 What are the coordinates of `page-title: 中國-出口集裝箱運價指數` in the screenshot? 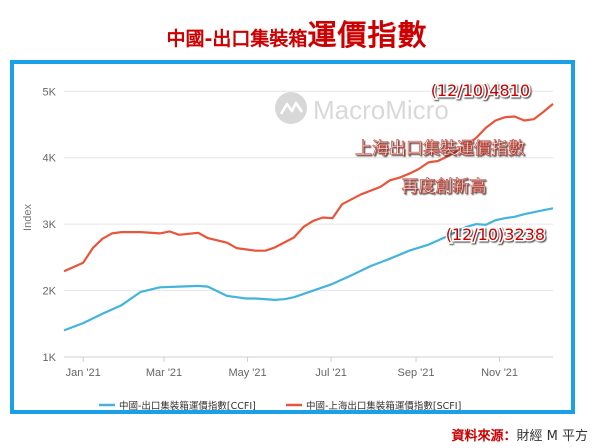 It's located at (297, 33).